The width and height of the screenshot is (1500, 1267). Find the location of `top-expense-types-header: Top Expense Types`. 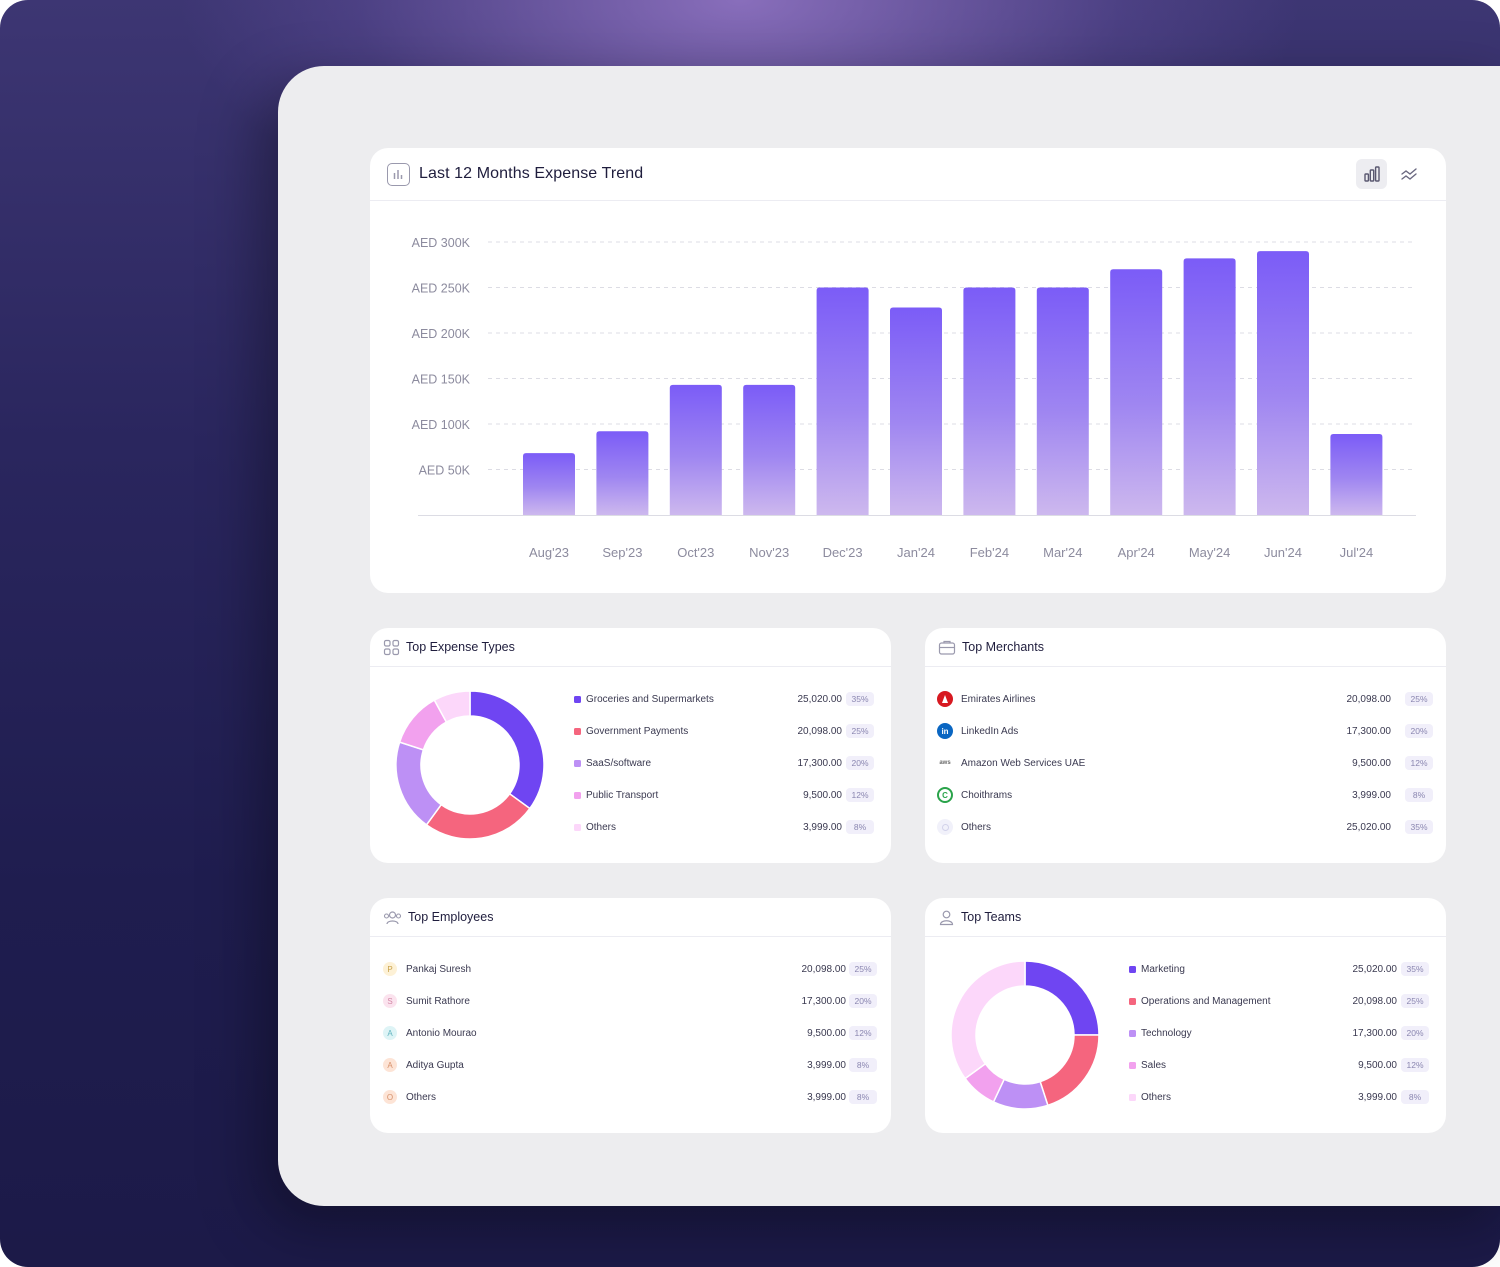

top-expense-types-header: Top Expense Types is located at coordinates (630, 647).